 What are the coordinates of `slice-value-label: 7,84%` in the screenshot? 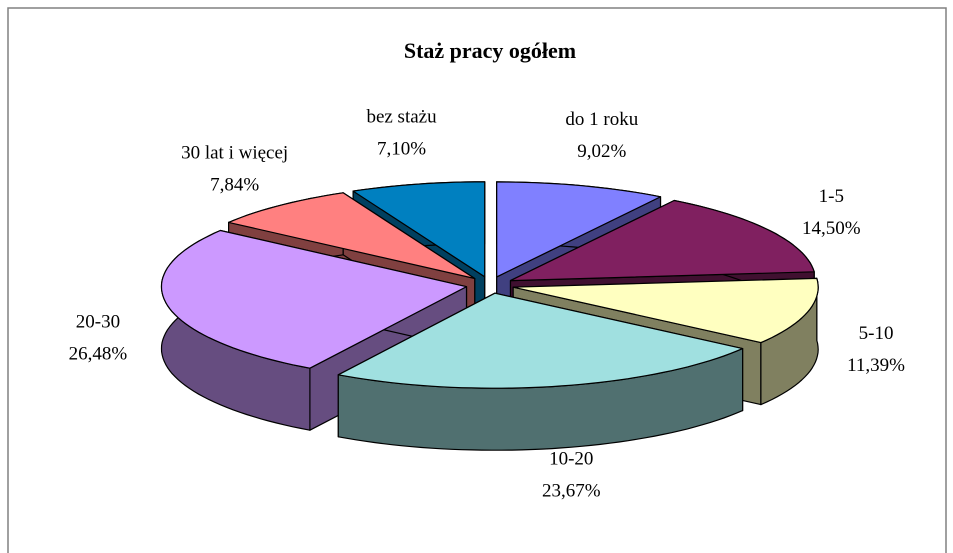 It's located at (234, 184).